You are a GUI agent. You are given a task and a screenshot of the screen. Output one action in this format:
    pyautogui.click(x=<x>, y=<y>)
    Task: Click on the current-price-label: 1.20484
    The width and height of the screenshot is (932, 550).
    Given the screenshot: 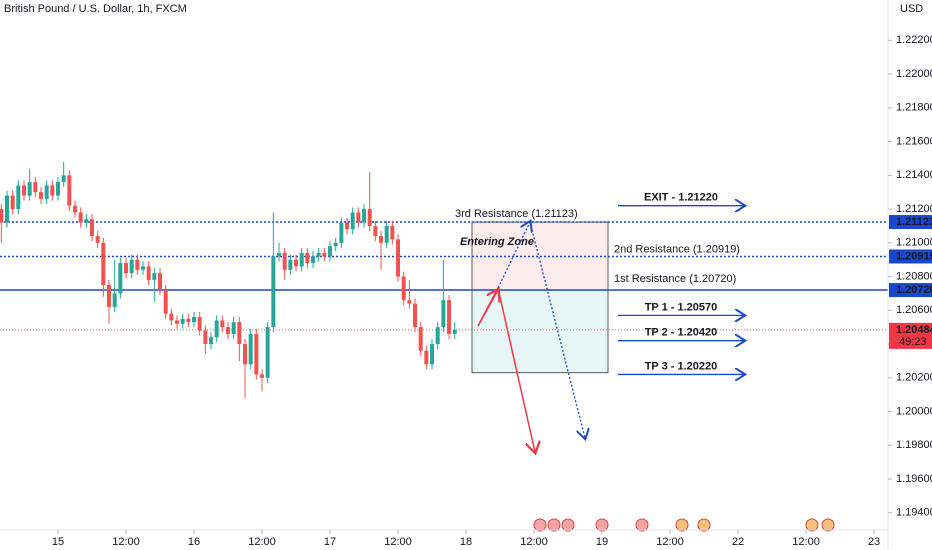 What is the action you would take?
    pyautogui.click(x=914, y=330)
    